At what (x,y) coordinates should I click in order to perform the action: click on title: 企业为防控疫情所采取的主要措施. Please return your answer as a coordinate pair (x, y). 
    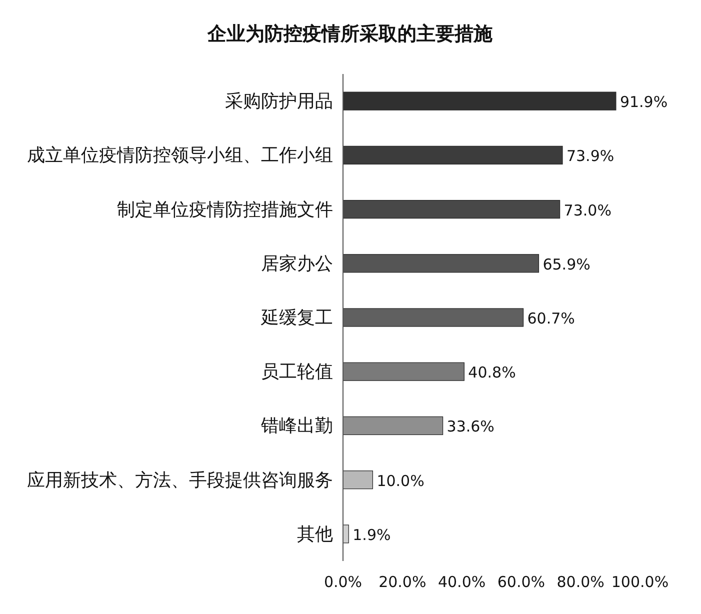
    Looking at the image, I should click on (350, 34).